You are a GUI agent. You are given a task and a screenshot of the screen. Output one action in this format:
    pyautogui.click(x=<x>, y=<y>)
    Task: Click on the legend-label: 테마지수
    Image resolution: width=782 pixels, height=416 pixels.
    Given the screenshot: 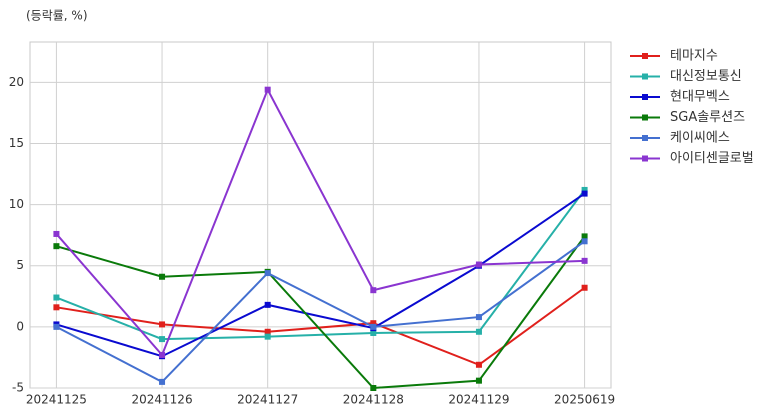 What is the action you would take?
    pyautogui.click(x=694, y=56)
    